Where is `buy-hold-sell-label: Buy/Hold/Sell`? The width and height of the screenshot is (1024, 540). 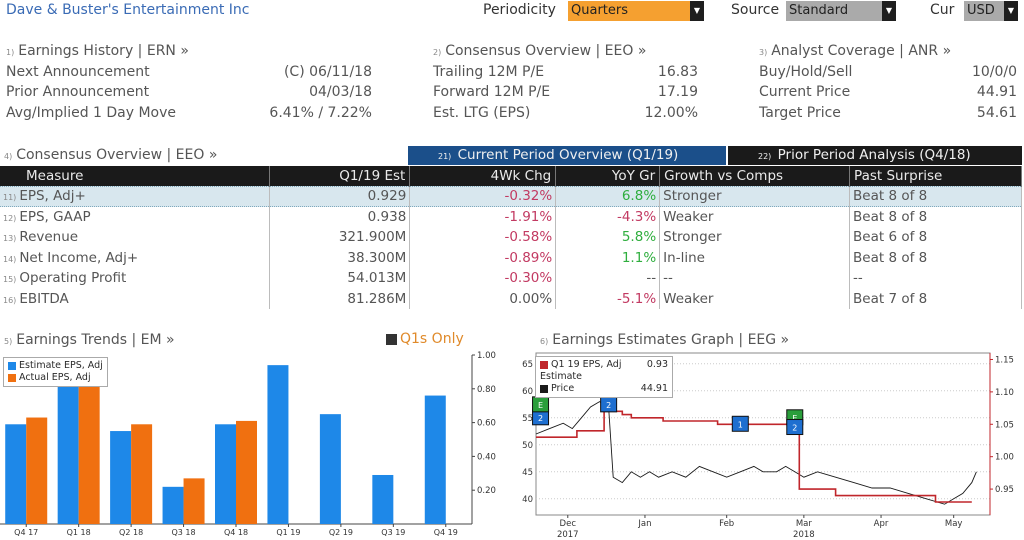
buy-hold-sell-label: Buy/Hold/Sell is located at coordinates (806, 72).